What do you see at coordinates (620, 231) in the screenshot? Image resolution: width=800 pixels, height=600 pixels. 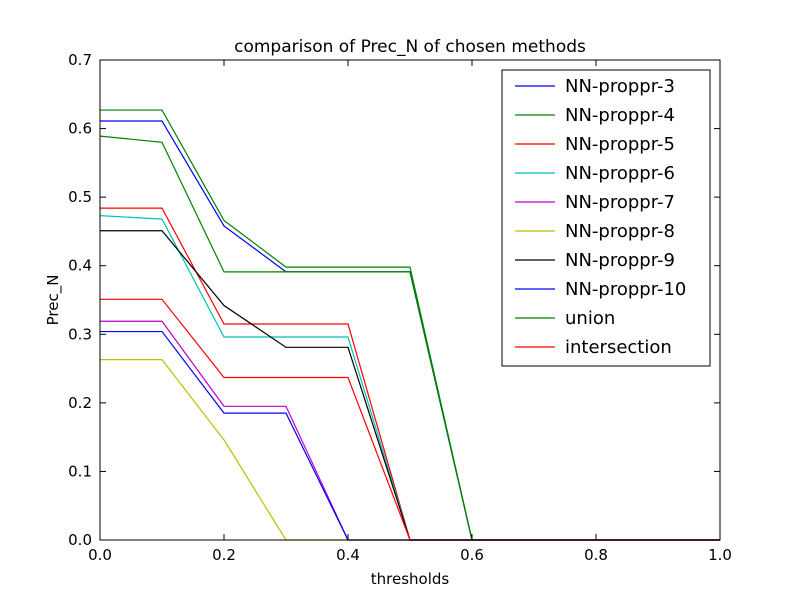 I see `legend-label-NN-proppr-8: NN-proppr-8` at bounding box center [620, 231].